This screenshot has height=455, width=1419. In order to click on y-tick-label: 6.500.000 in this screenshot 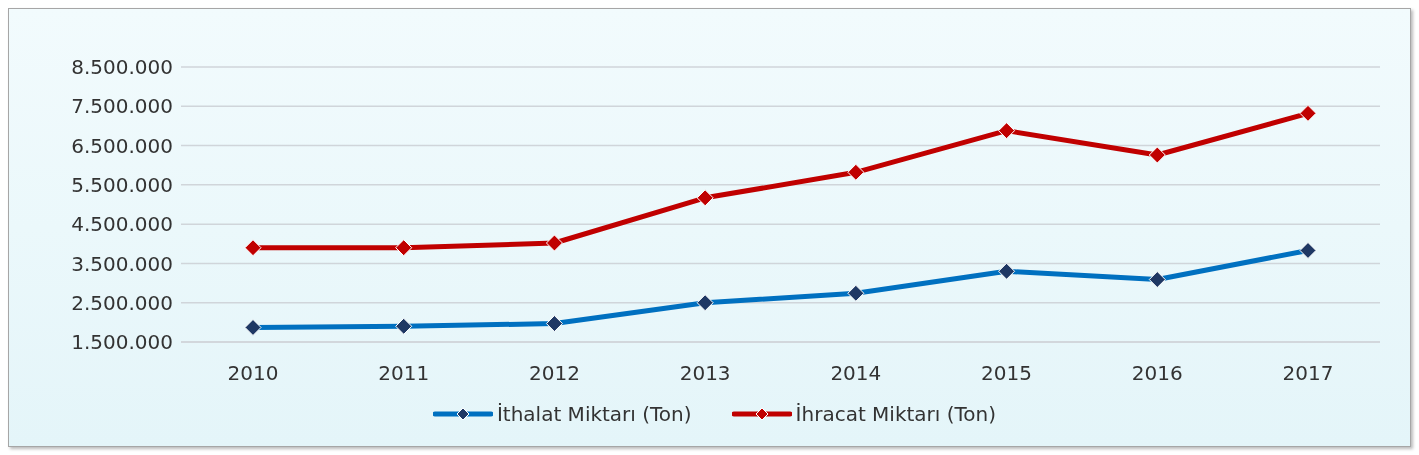, I will do `click(122, 145)`.